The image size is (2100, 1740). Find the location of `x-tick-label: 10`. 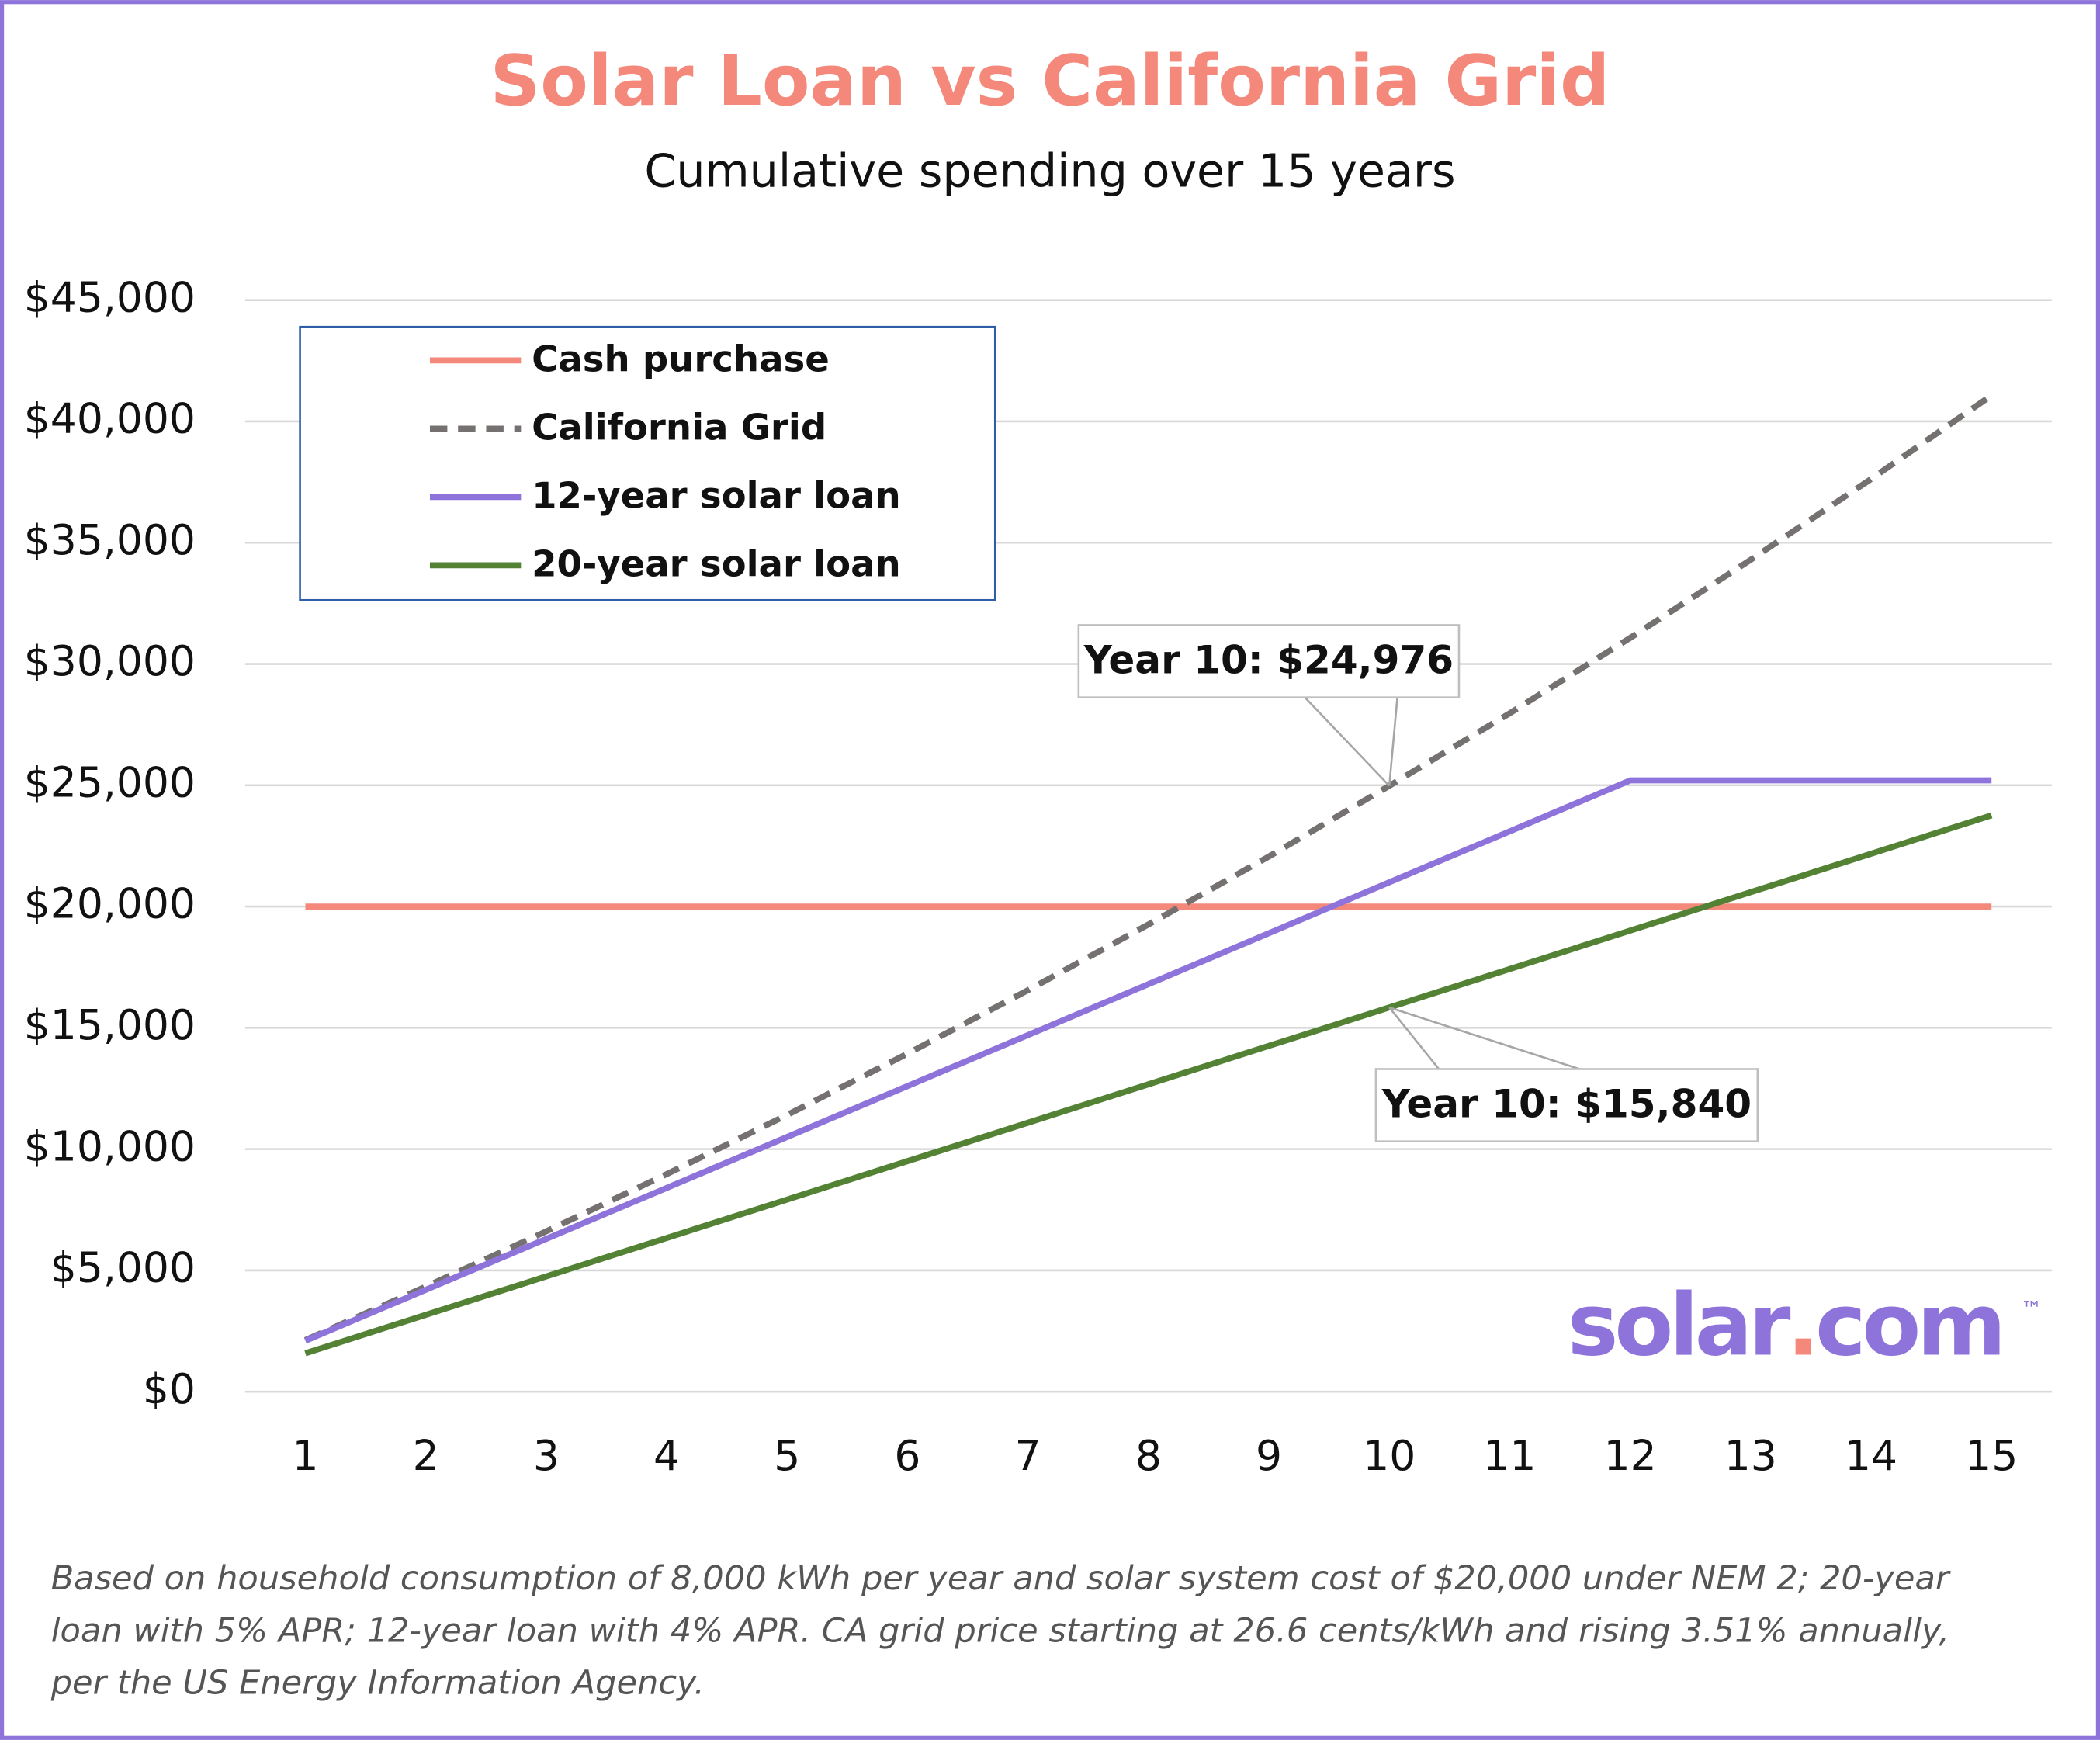

x-tick-label: 10 is located at coordinates (1389, 1455).